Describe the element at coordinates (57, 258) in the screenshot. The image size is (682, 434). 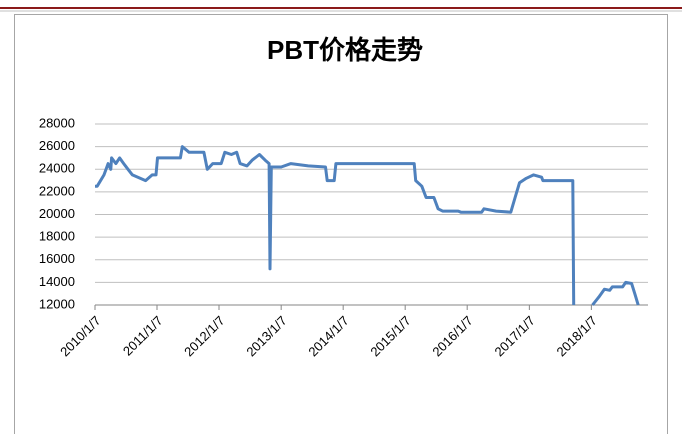
I see `y-tick-label: 16000` at that location.